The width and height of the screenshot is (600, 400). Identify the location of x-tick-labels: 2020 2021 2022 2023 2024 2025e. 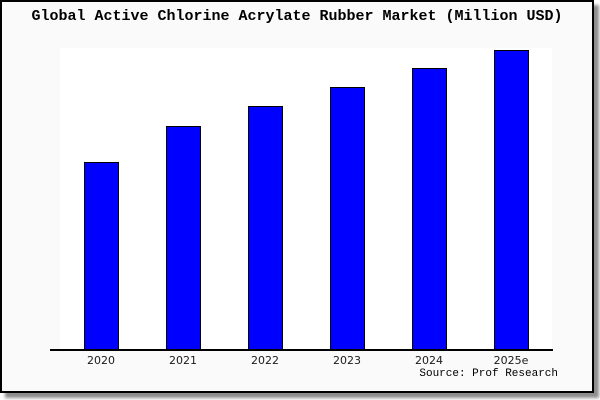
(306, 362).